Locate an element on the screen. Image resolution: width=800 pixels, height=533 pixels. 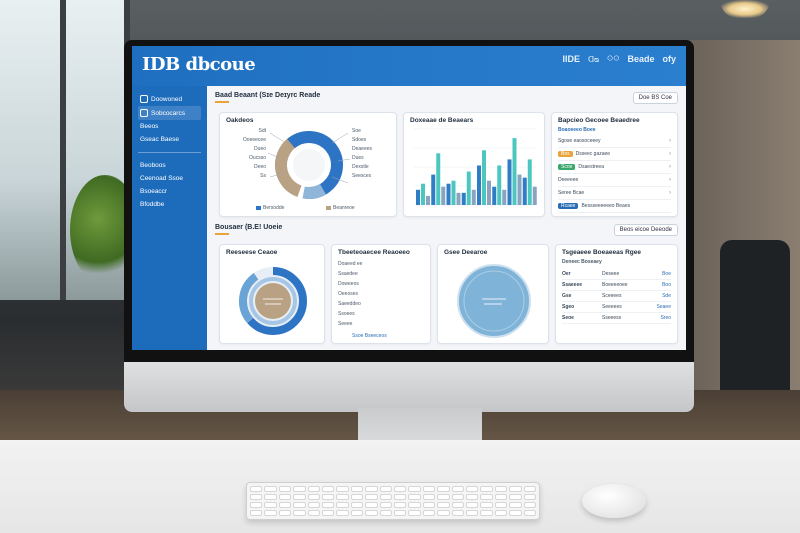
topbar-link: ofy is located at coordinates (669, 59).